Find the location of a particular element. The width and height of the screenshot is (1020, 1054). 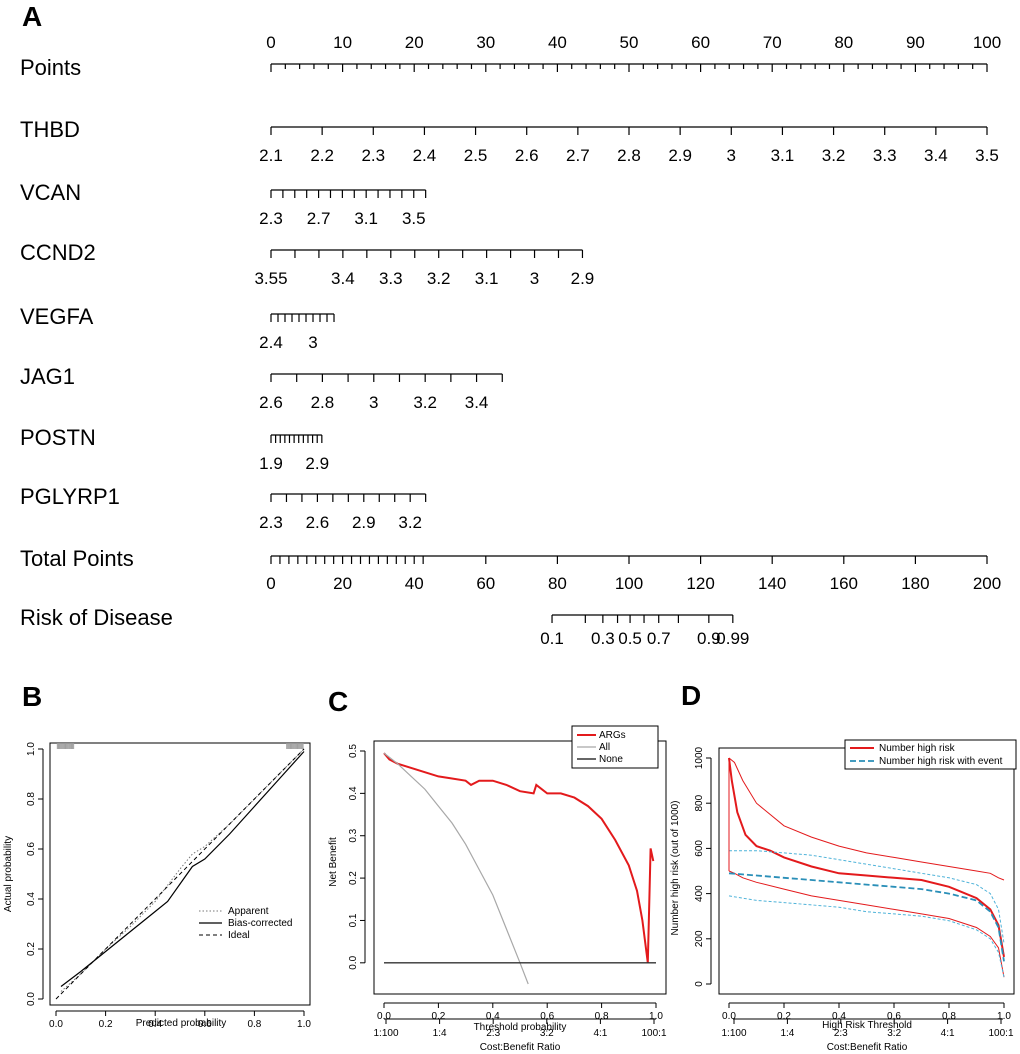

impact-cost-benefit-label: 100:1 is located at coordinates (1000, 1033).